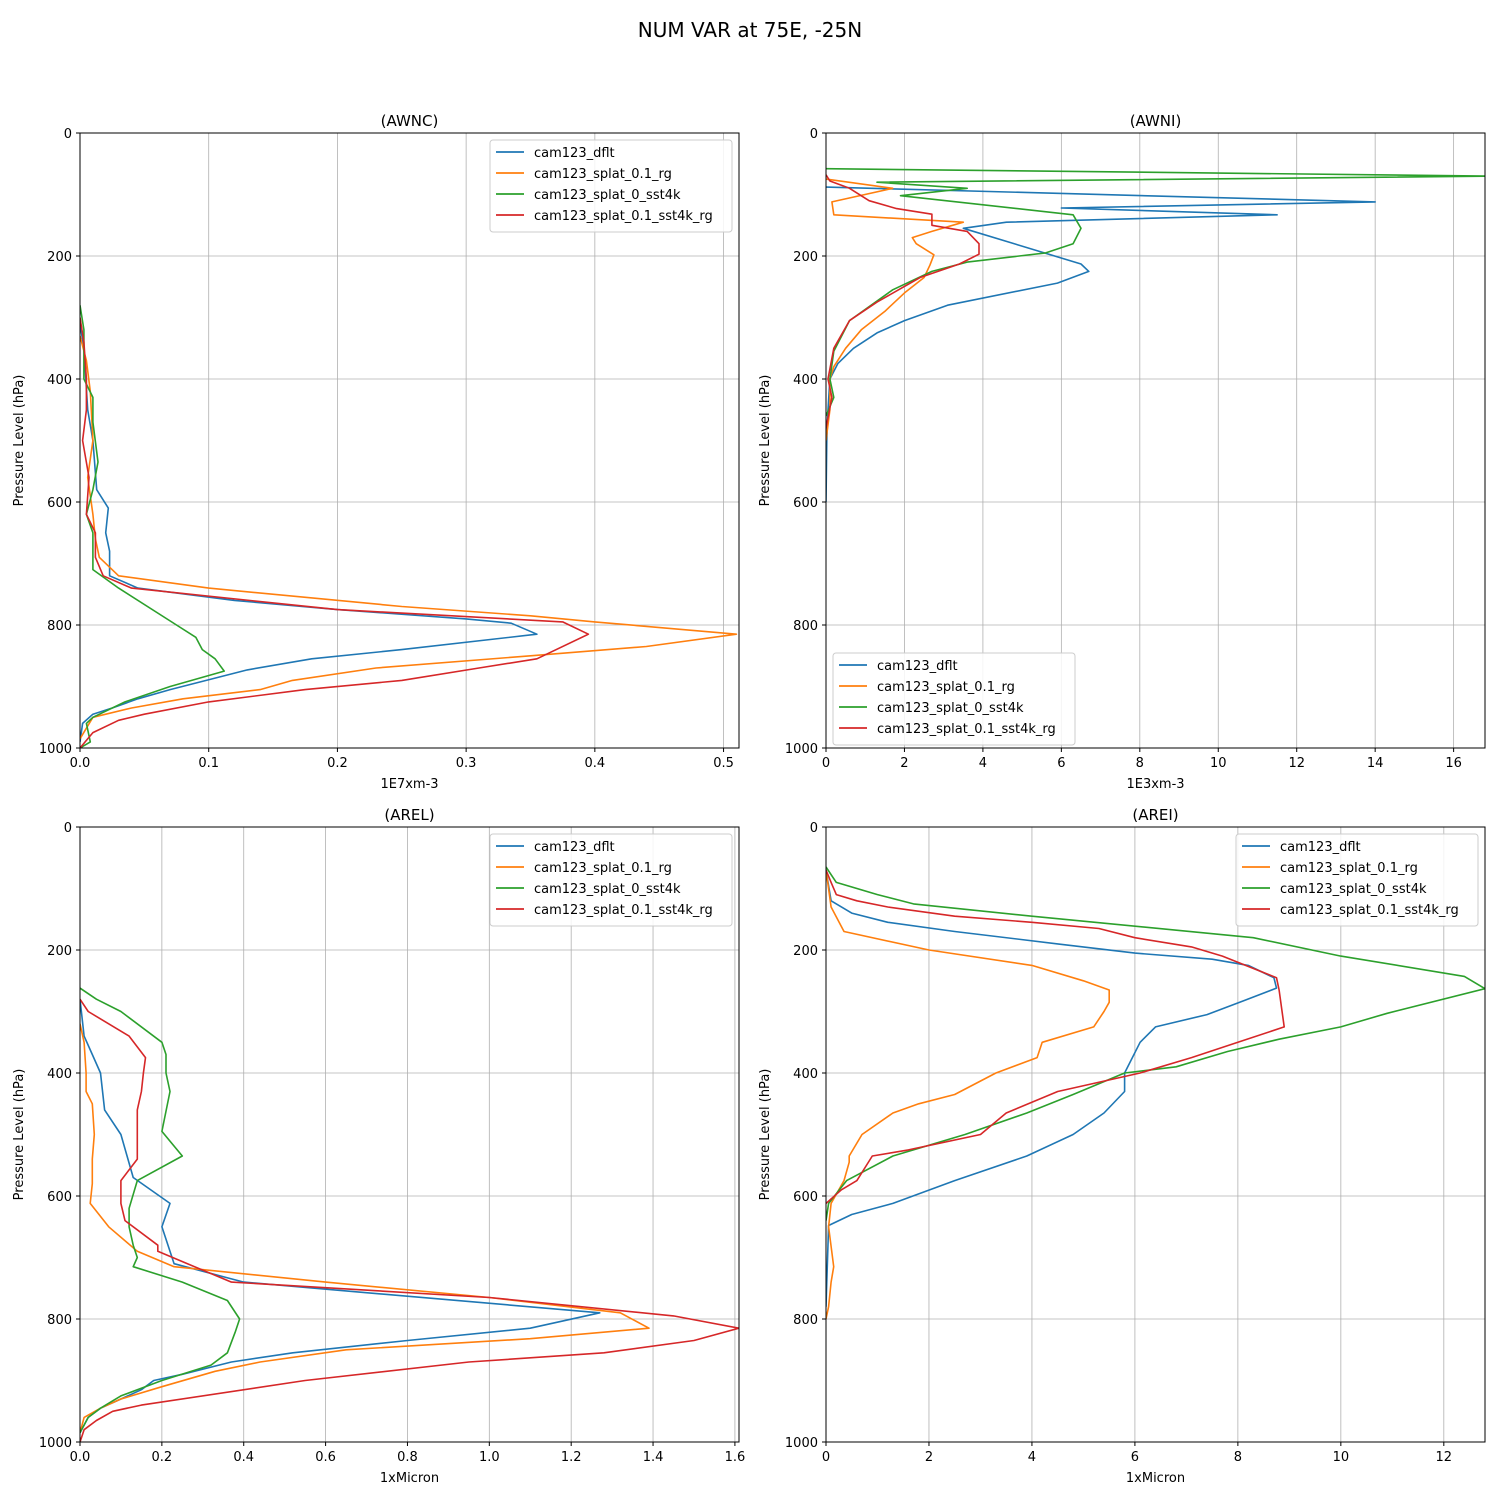 This screenshot has height=1500, width=1500. What do you see at coordinates (466, 763) in the screenshot?
I see `x-tick-label: 0.3` at bounding box center [466, 763].